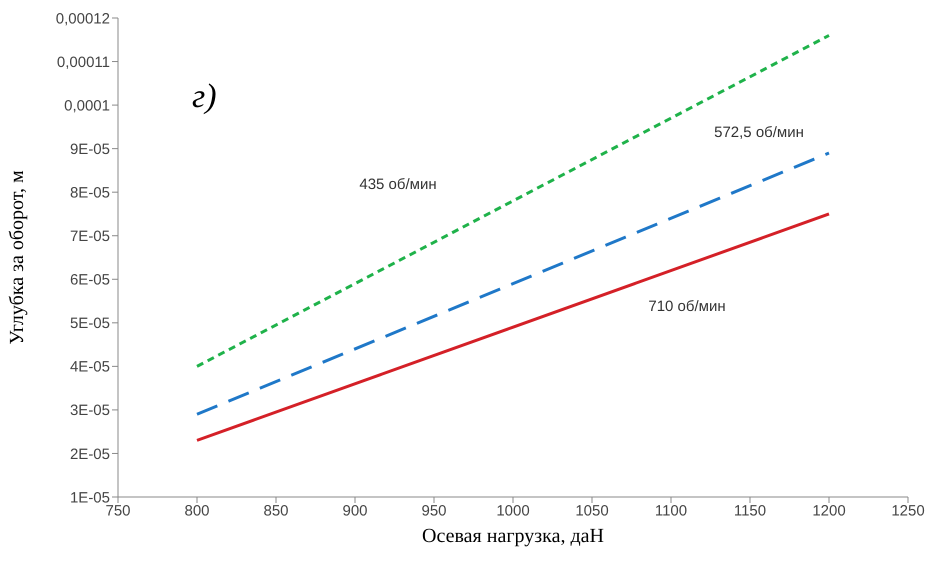 The width and height of the screenshot is (932, 570). Describe the element at coordinates (759, 132) in the screenshot. I see `series-label: 572,5 об/мин` at that location.